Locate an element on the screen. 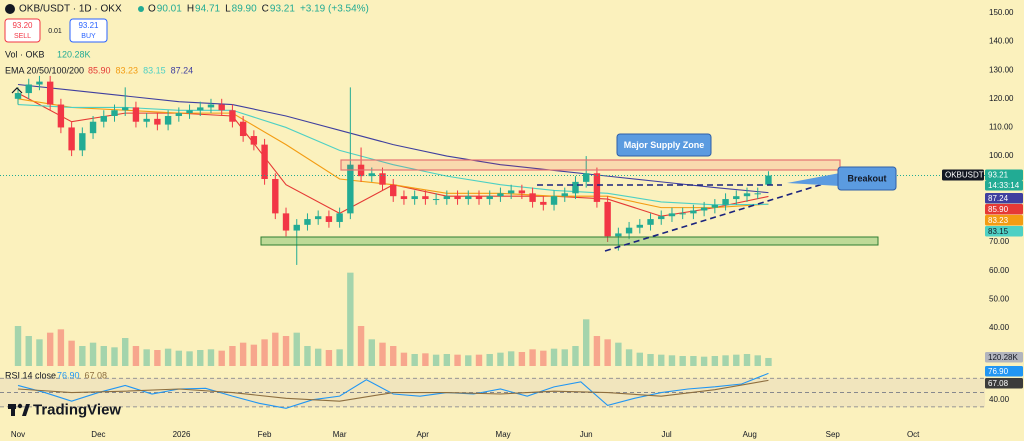 The width and height of the screenshot is (1024, 441). y-tick-label: 110.00 is located at coordinates (1001, 127).